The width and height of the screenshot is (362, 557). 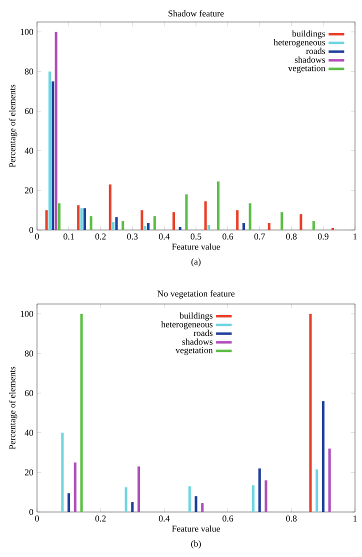 What do you see at coordinates (323, 237) in the screenshot?
I see `x-tick-label: 0.9` at bounding box center [323, 237].